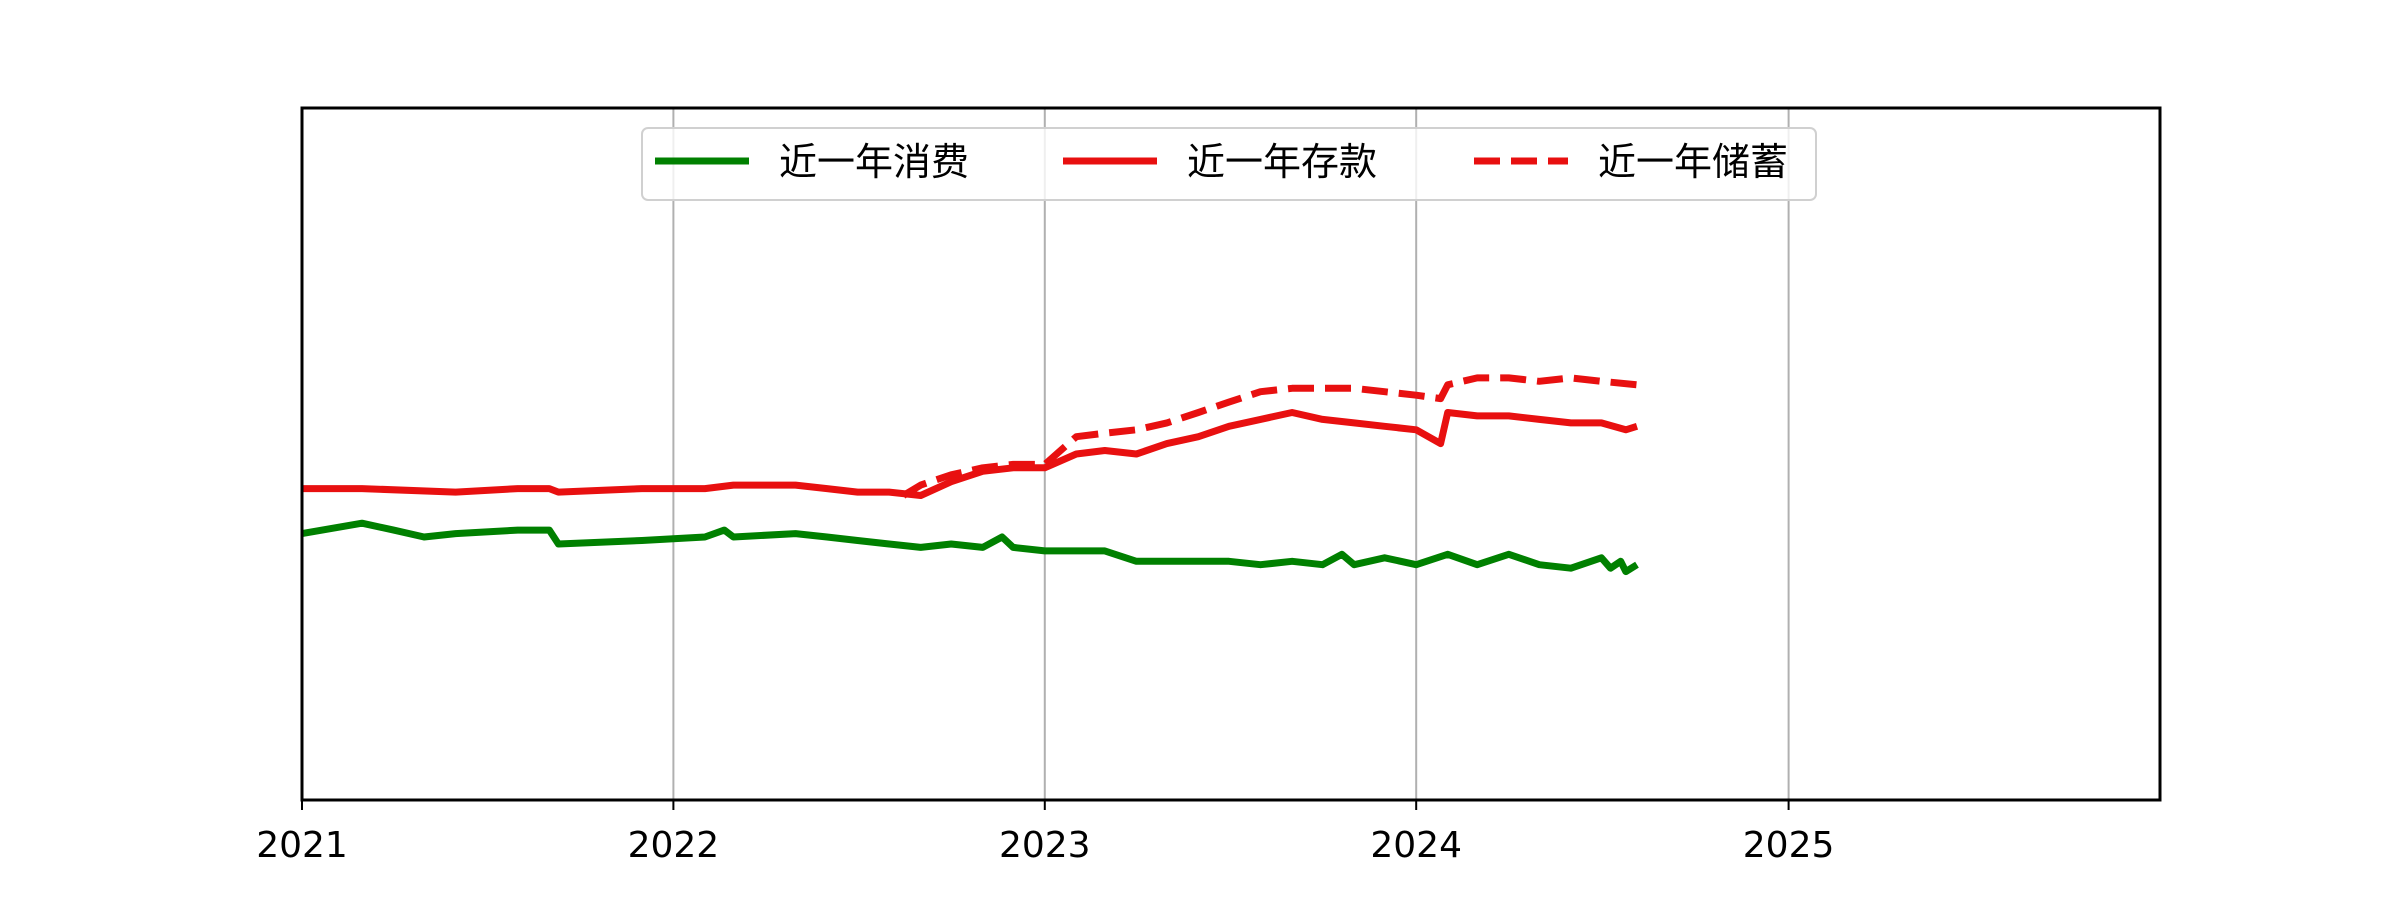  I want to click on x-tick-label: 2023, so click(1045, 845).